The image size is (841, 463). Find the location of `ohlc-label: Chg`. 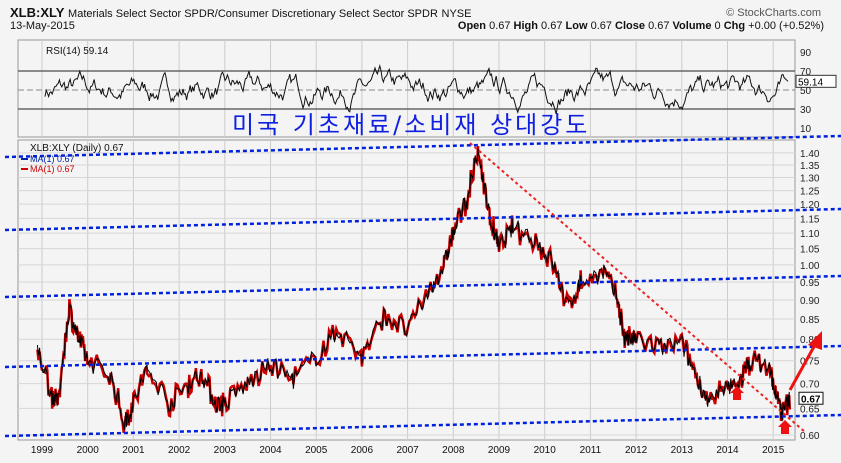

ohlc-label: Chg is located at coordinates (736, 26).